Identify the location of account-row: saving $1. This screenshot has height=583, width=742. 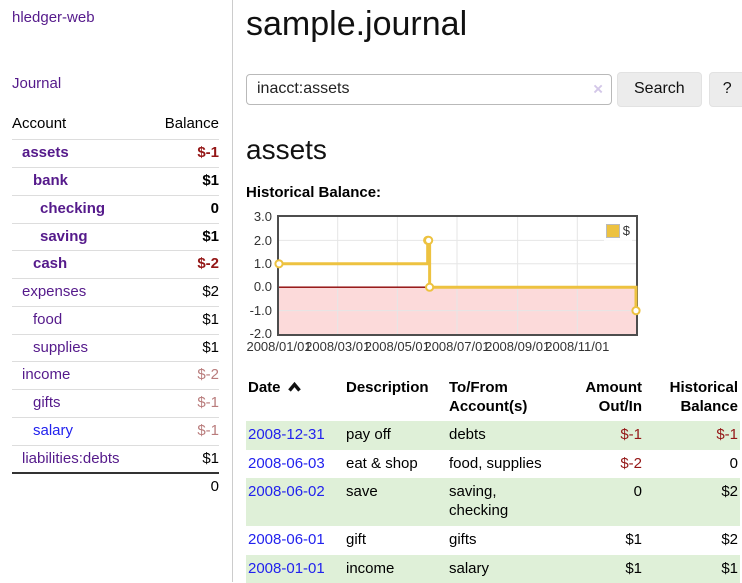
(115, 237).